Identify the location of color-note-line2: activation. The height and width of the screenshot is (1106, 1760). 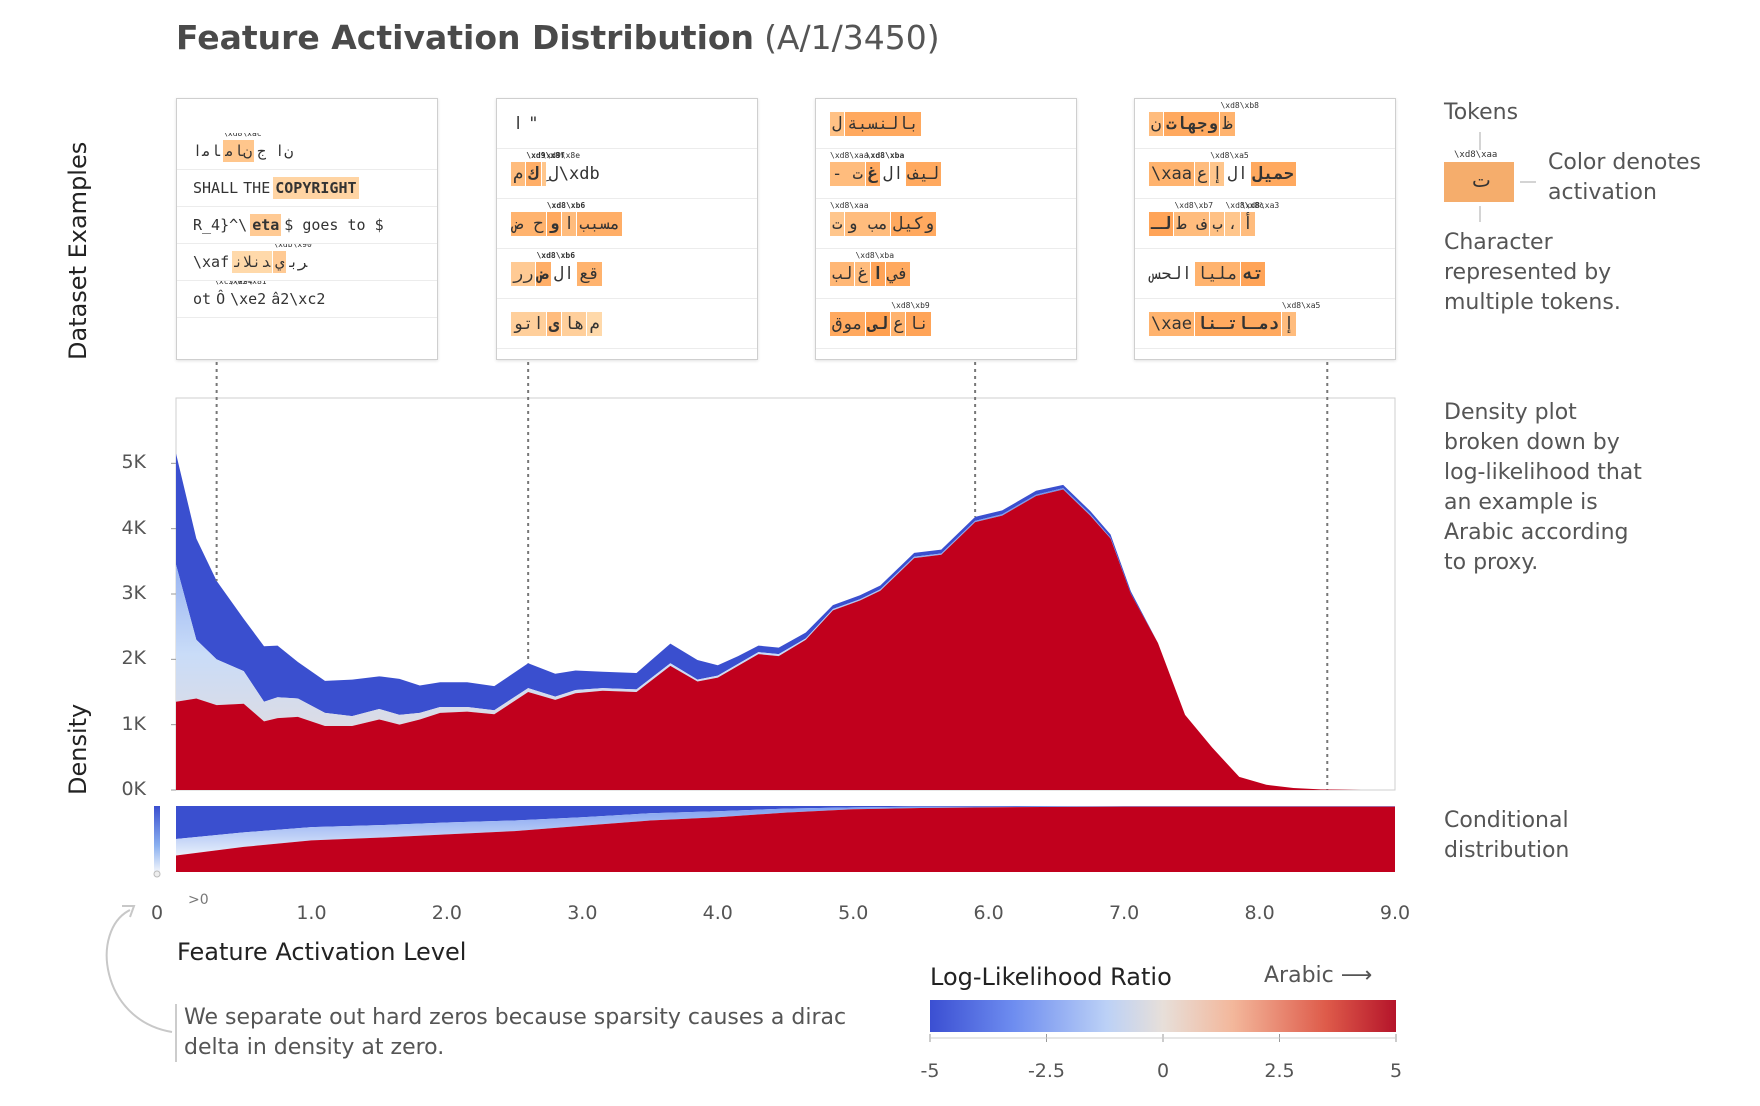
(1602, 192).